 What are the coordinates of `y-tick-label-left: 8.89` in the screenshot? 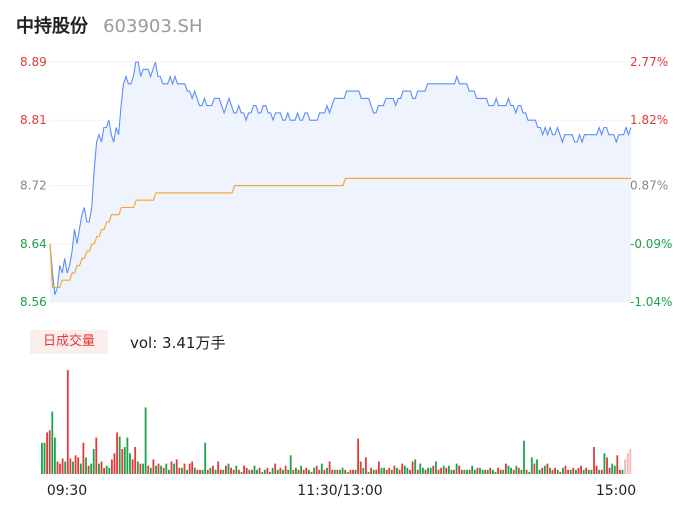 It's located at (33, 62).